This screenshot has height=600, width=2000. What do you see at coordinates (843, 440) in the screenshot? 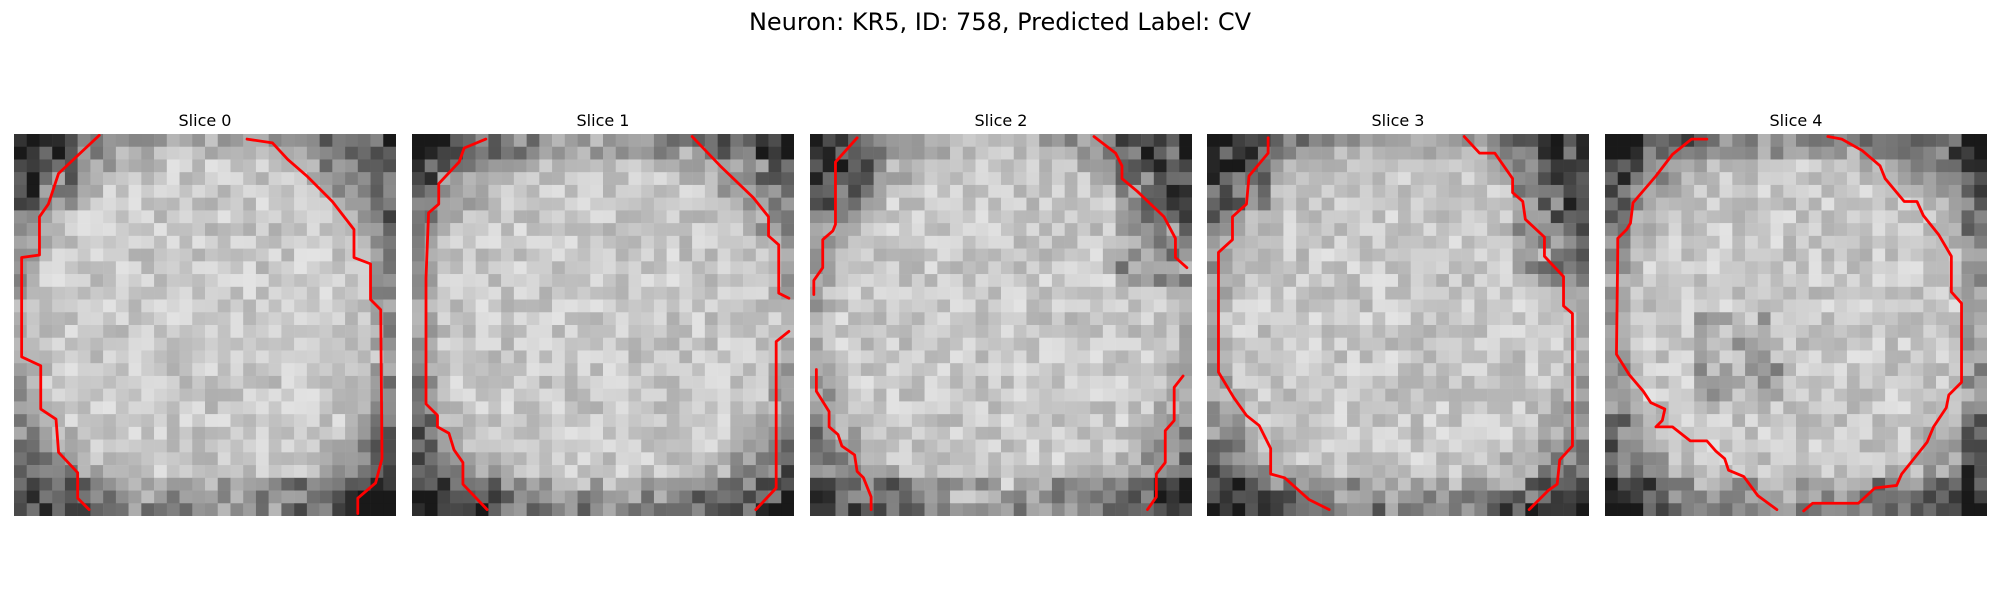
I see `contour-left-lower` at bounding box center [843, 440].